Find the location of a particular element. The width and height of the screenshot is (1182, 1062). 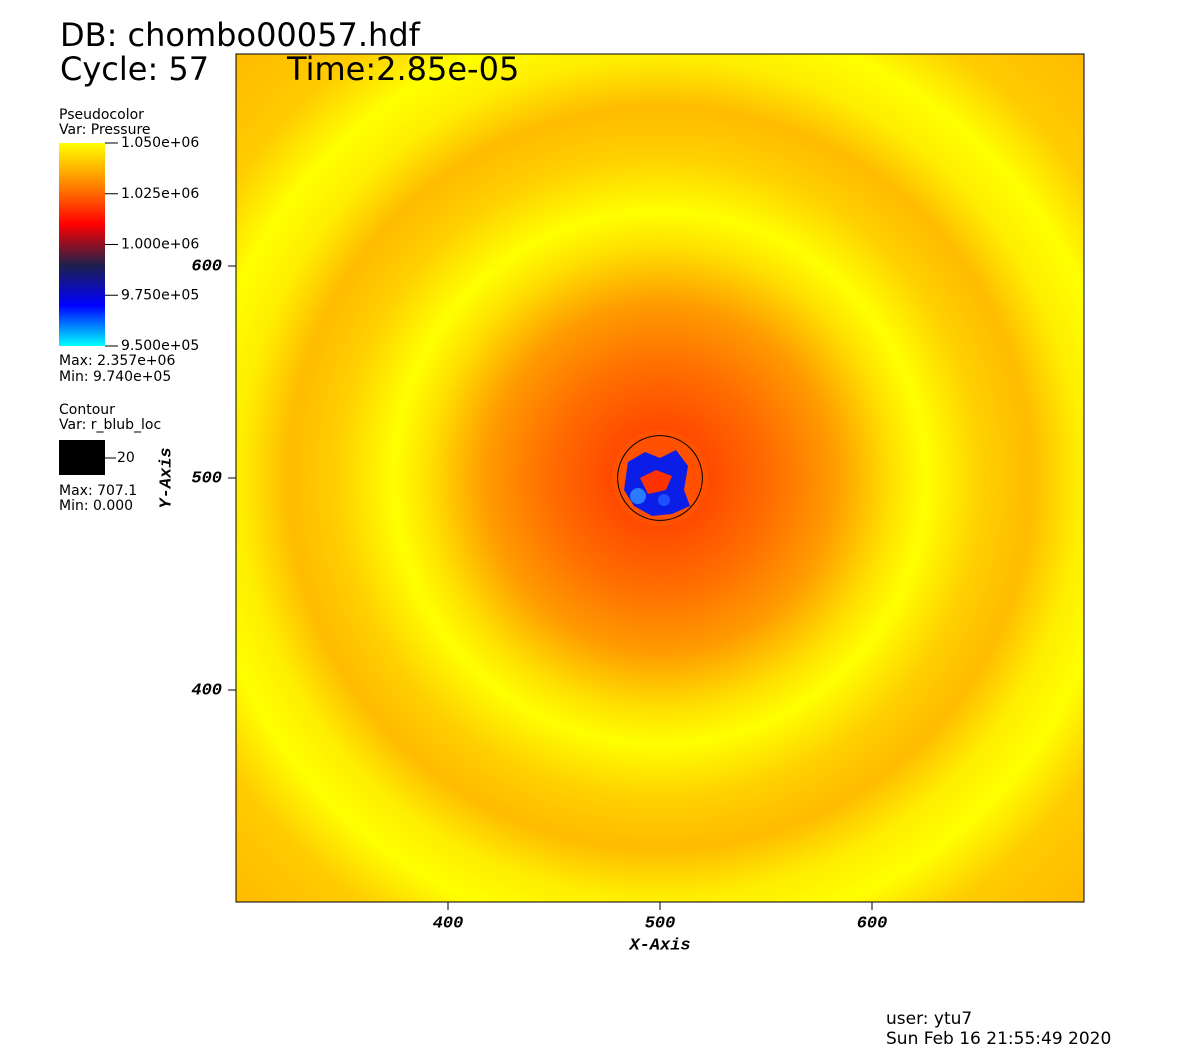

y-tick-label: 500 is located at coordinates (206, 478).